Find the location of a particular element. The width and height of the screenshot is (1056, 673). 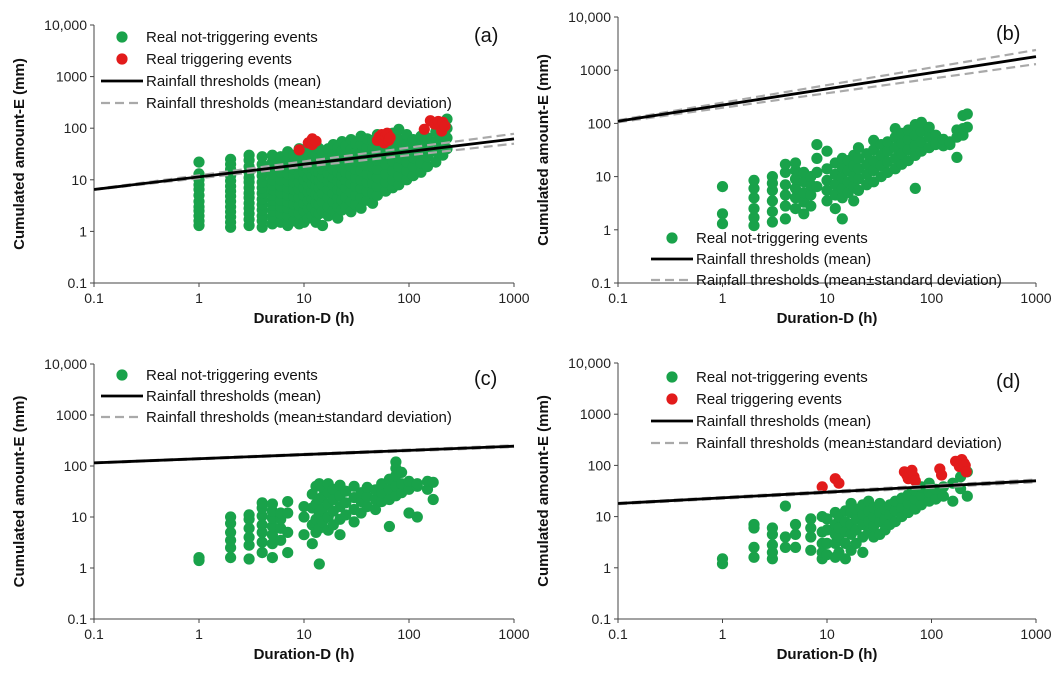

x-tick-label: 0.1 is located at coordinates (94, 298).